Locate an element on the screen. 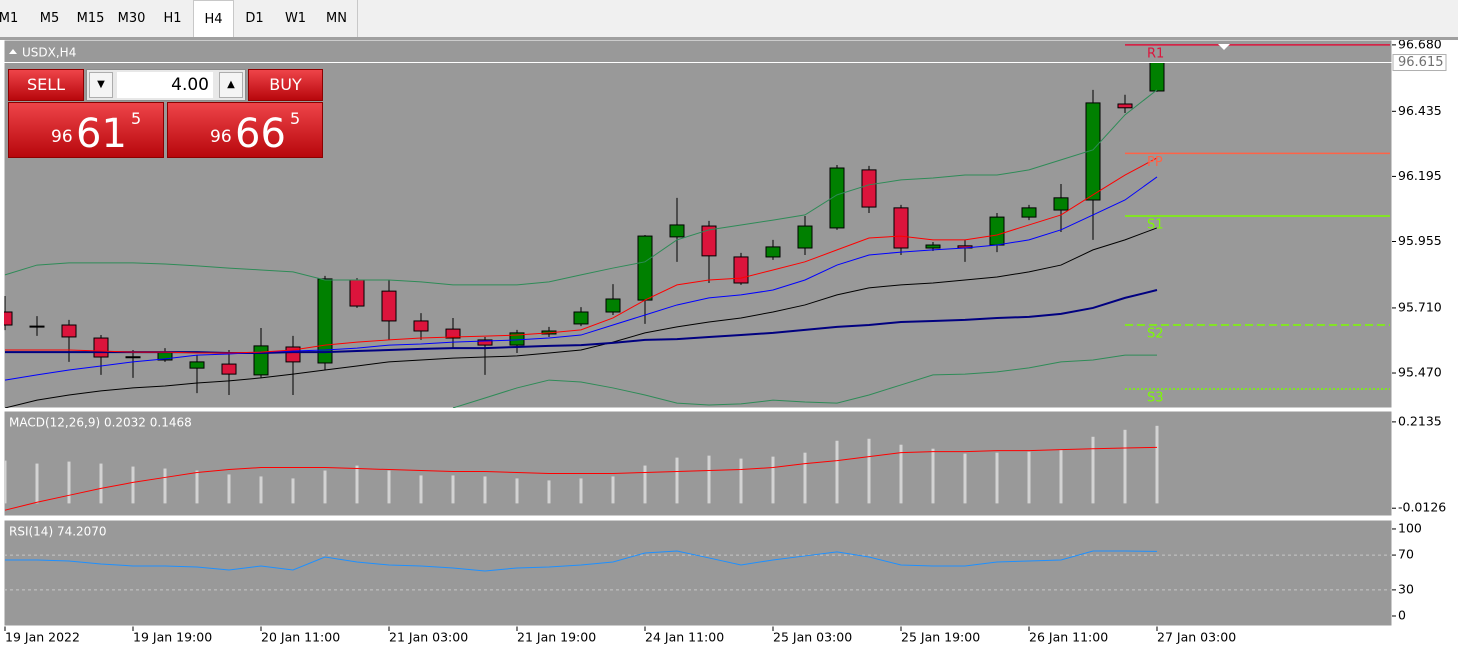 This screenshot has width=1458, height=650. timeframe-tab: D1 is located at coordinates (254, 18).